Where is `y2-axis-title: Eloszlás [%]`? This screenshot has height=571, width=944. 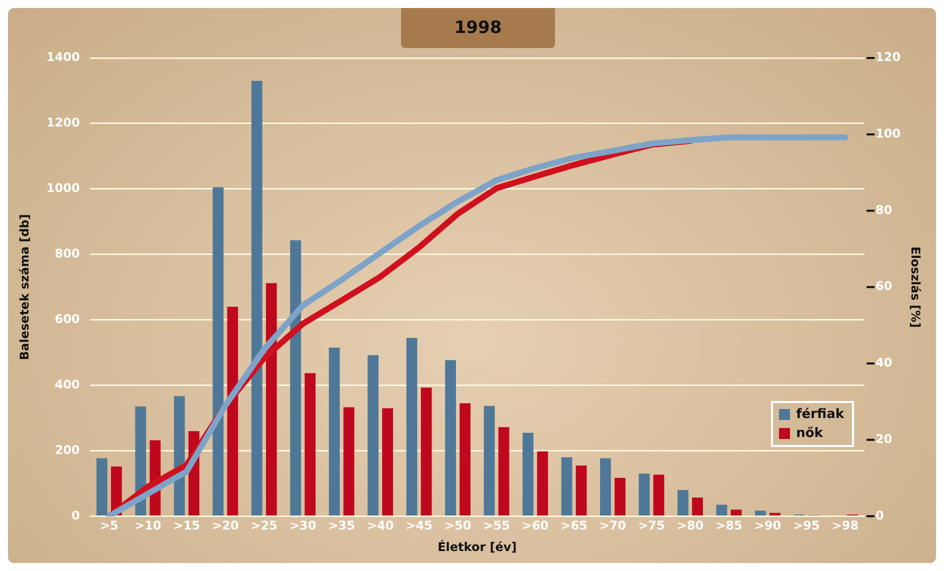 y2-axis-title: Eloszlás [%] is located at coordinates (915, 287).